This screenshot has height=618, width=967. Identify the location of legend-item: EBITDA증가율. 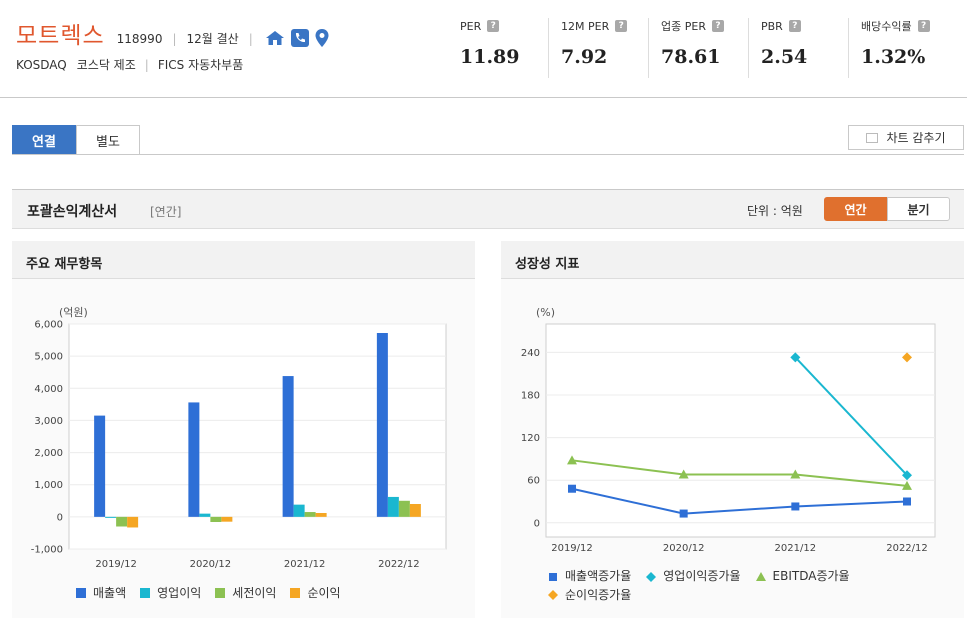
(801, 576).